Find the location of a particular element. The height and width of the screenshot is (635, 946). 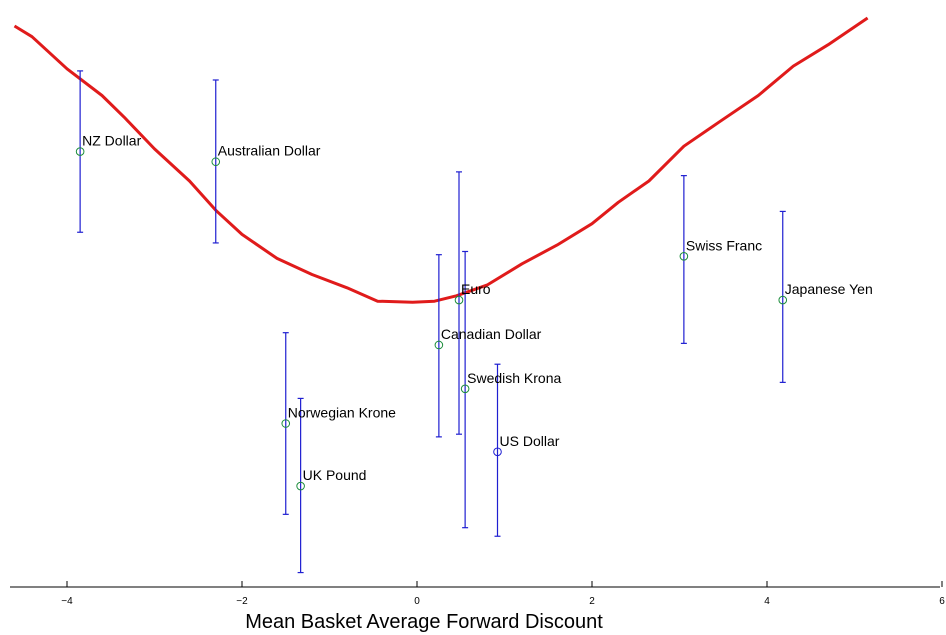

data-point-label: Japanese Yen is located at coordinates (829, 289).